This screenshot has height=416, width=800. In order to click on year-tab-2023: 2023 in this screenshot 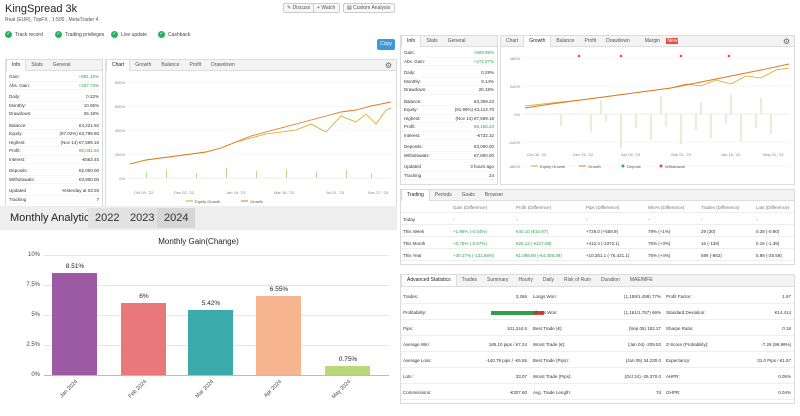, I will do `click(142, 218)`.